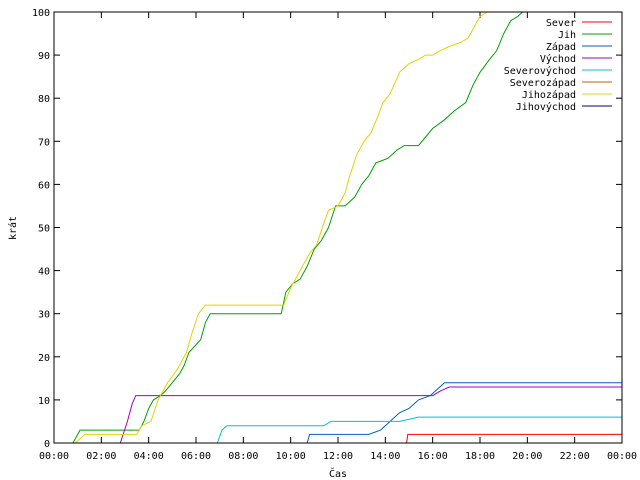  Describe the element at coordinates (561, 23) in the screenshot. I see `legend-label: Sever` at that location.